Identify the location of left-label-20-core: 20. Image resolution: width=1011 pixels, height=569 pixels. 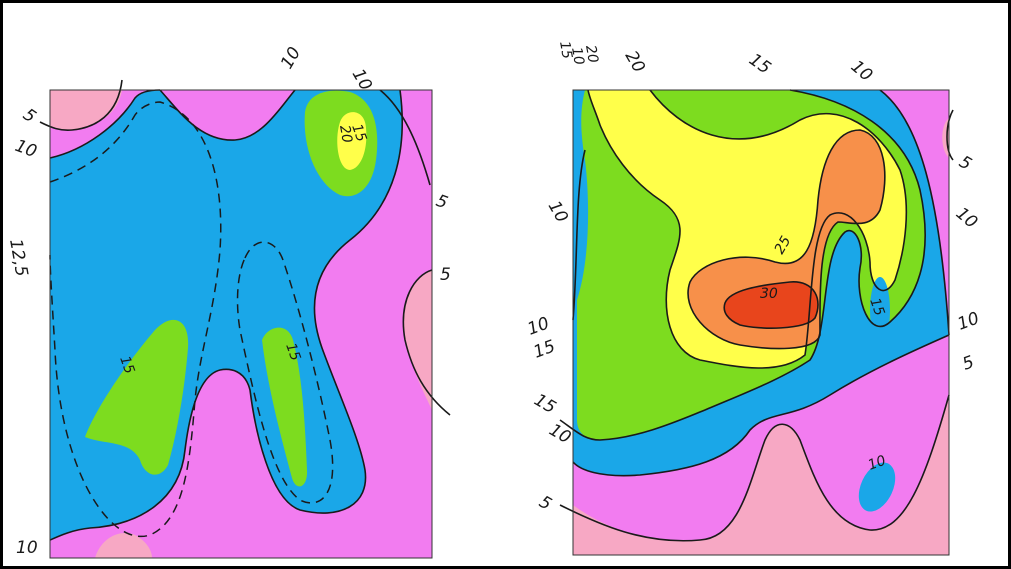
(345, 134).